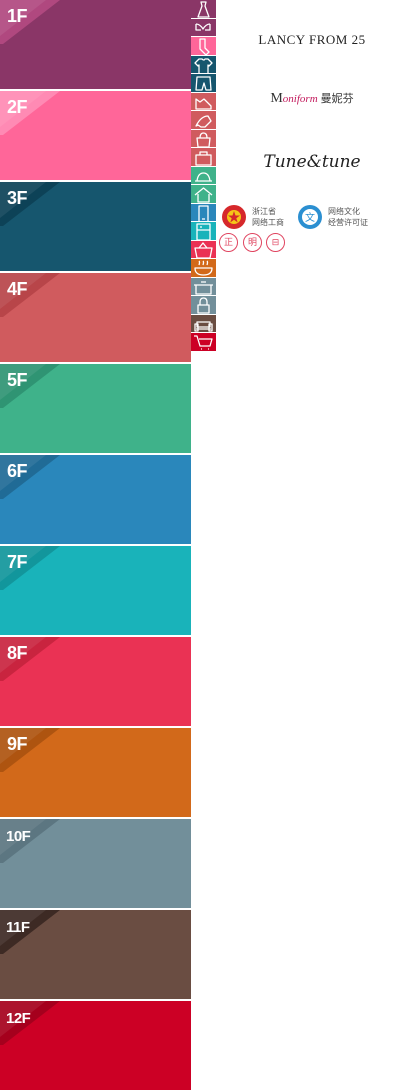 Image resolution: width=408 pixels, height=1092 pixels. I want to click on floor-block: 3F, so click(95, 226).